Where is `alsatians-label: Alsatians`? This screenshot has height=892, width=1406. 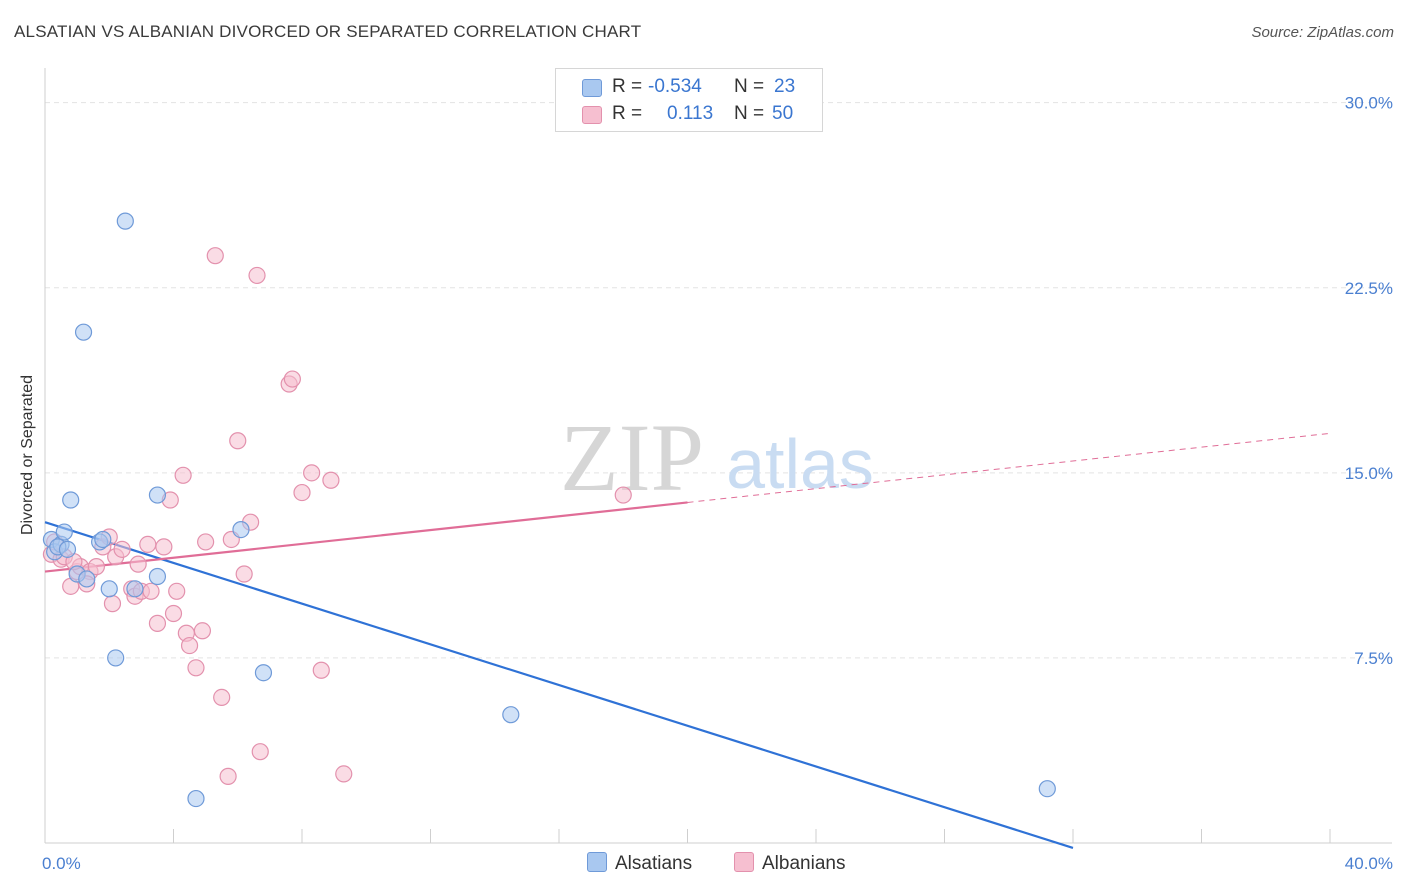 alsatians-label: Alsatians is located at coordinates (654, 863).